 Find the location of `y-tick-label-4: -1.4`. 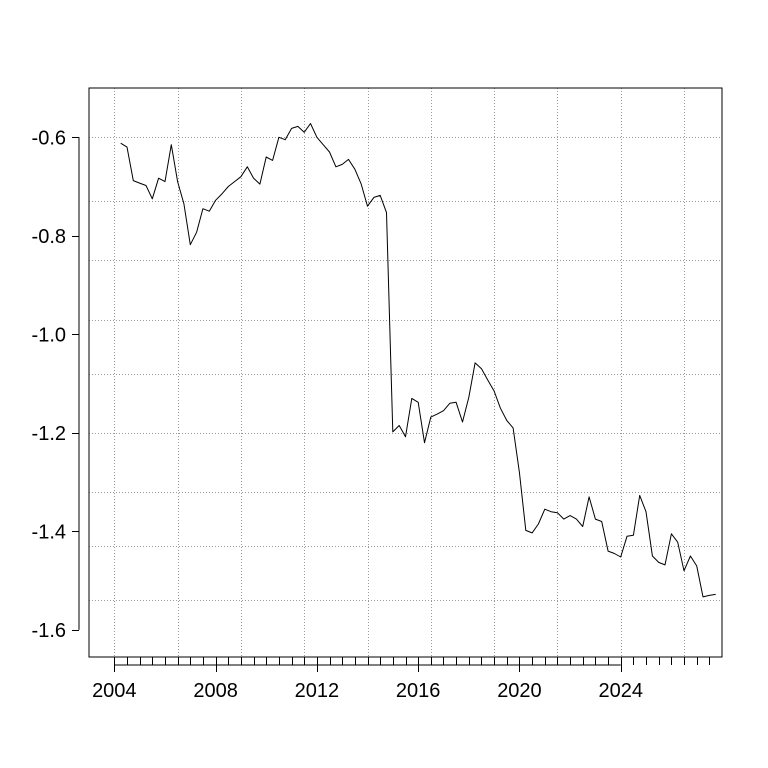

y-tick-label-4: -1.4 is located at coordinates (49, 532).